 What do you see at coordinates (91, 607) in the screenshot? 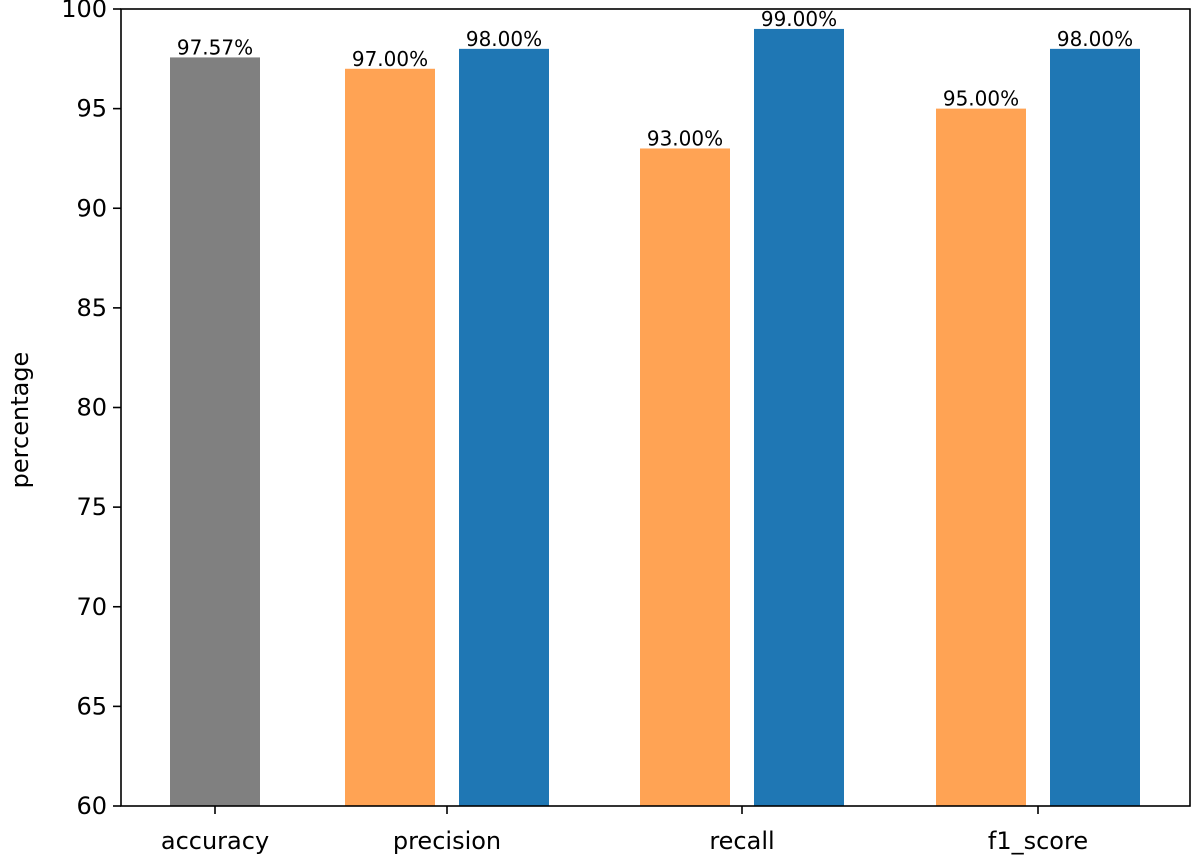
I see `y-tick-label: 70` at bounding box center [91, 607].